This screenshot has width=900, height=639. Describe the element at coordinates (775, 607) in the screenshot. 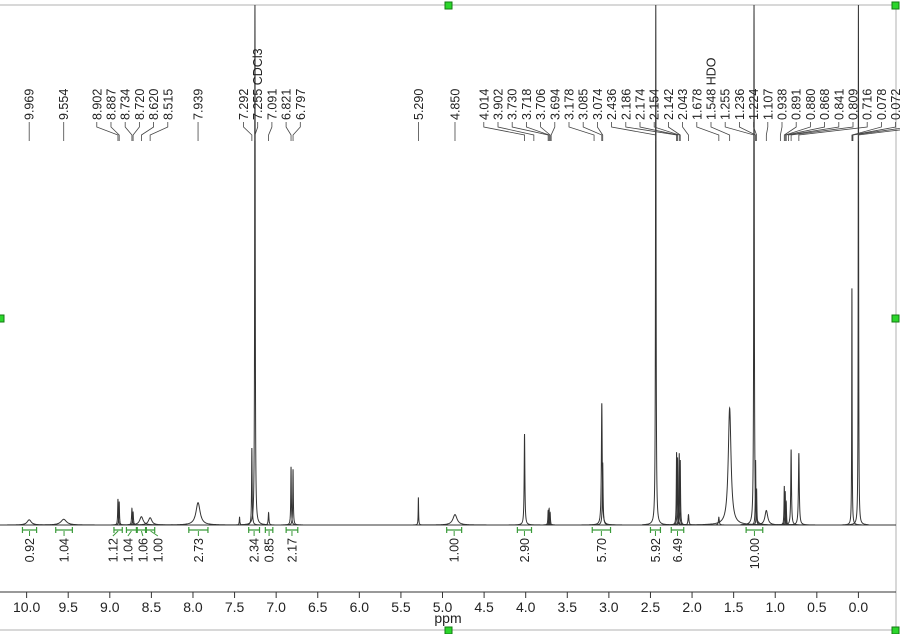

I see `x-tick-label: 1.0` at that location.